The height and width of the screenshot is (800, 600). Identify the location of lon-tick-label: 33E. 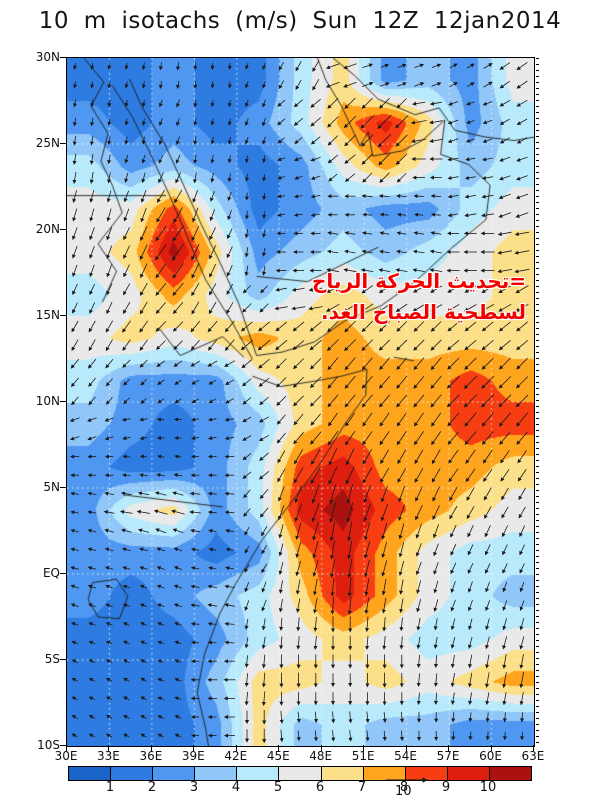
(108, 756).